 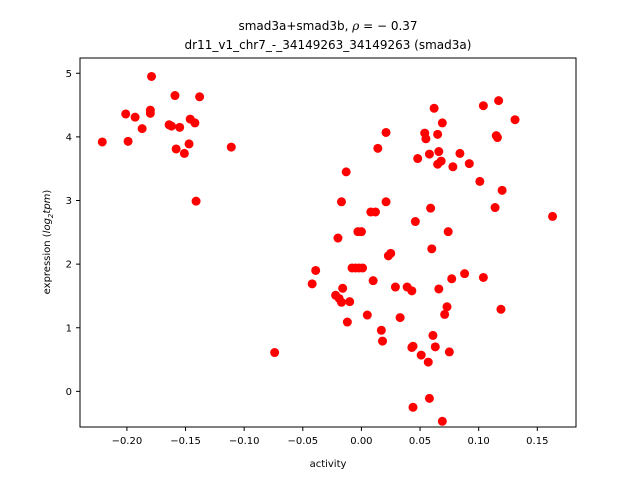 What do you see at coordinates (69, 137) in the screenshot?
I see `y-tick-label: 4` at bounding box center [69, 137].